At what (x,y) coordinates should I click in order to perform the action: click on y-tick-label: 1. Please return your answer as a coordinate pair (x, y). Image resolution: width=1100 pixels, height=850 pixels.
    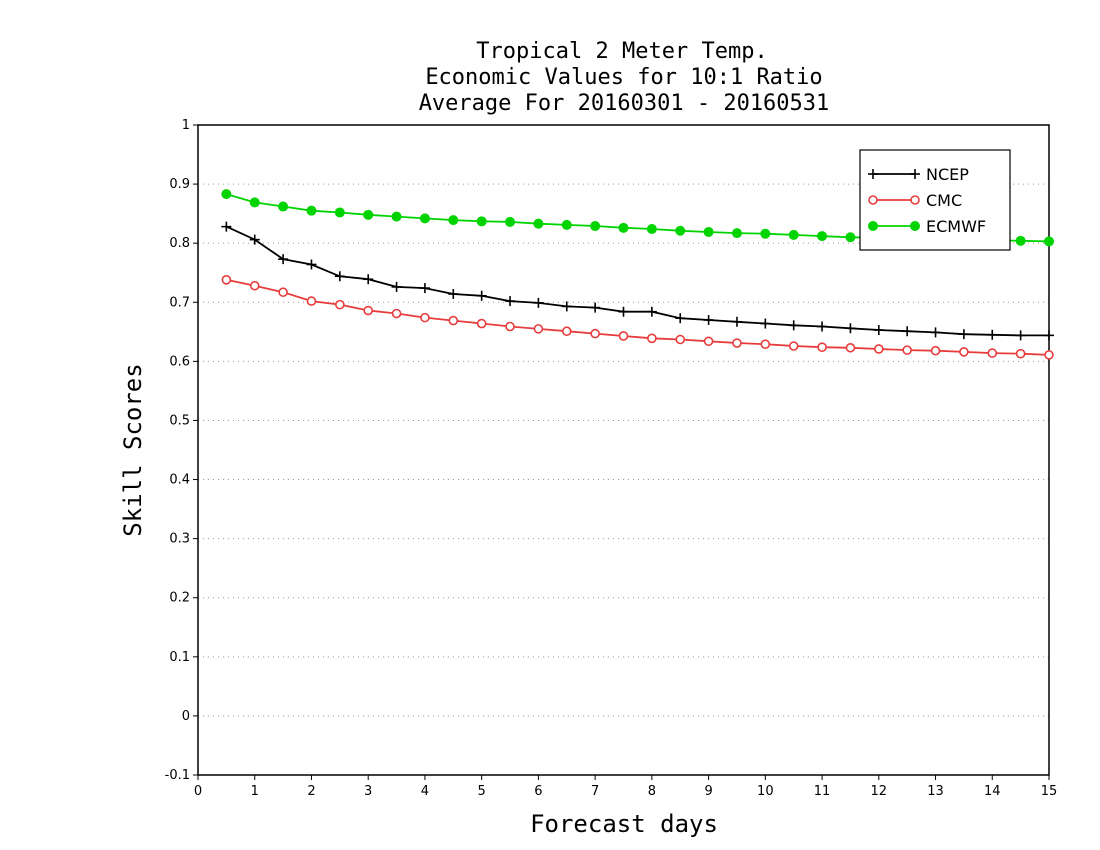
    Looking at the image, I should click on (186, 125).